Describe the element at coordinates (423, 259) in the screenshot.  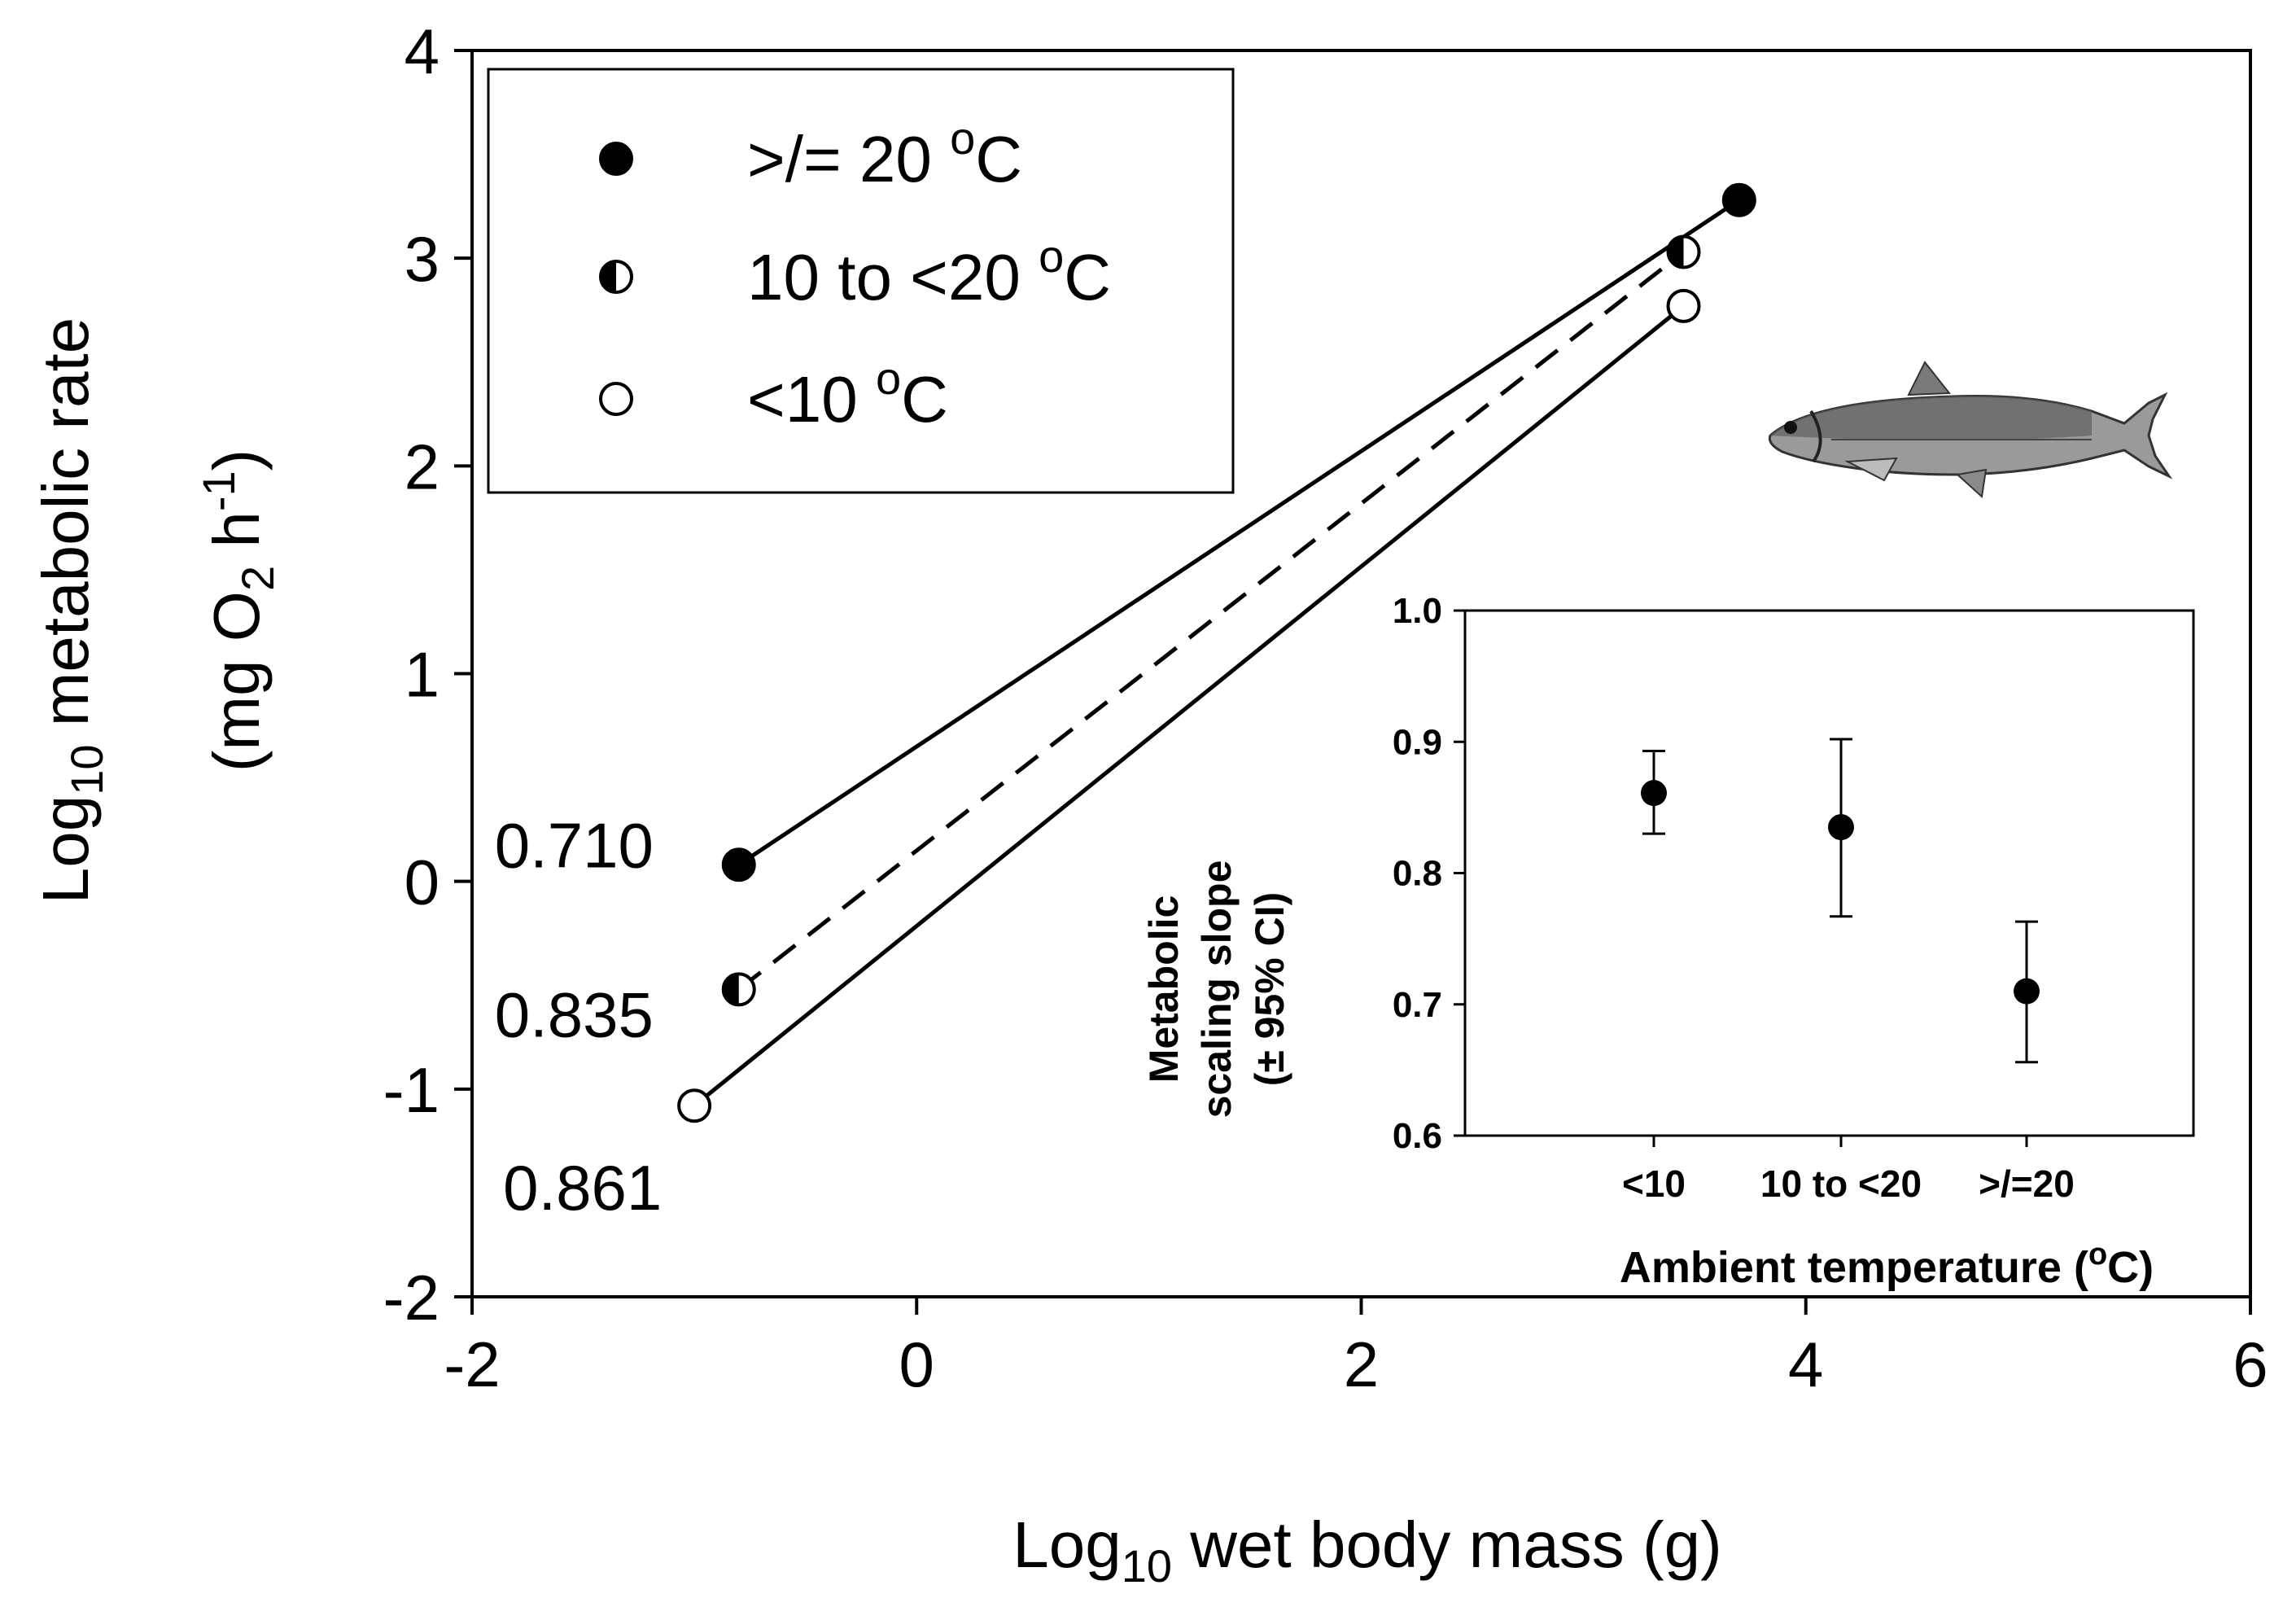
I see `y-tick-label: 3` at that location.